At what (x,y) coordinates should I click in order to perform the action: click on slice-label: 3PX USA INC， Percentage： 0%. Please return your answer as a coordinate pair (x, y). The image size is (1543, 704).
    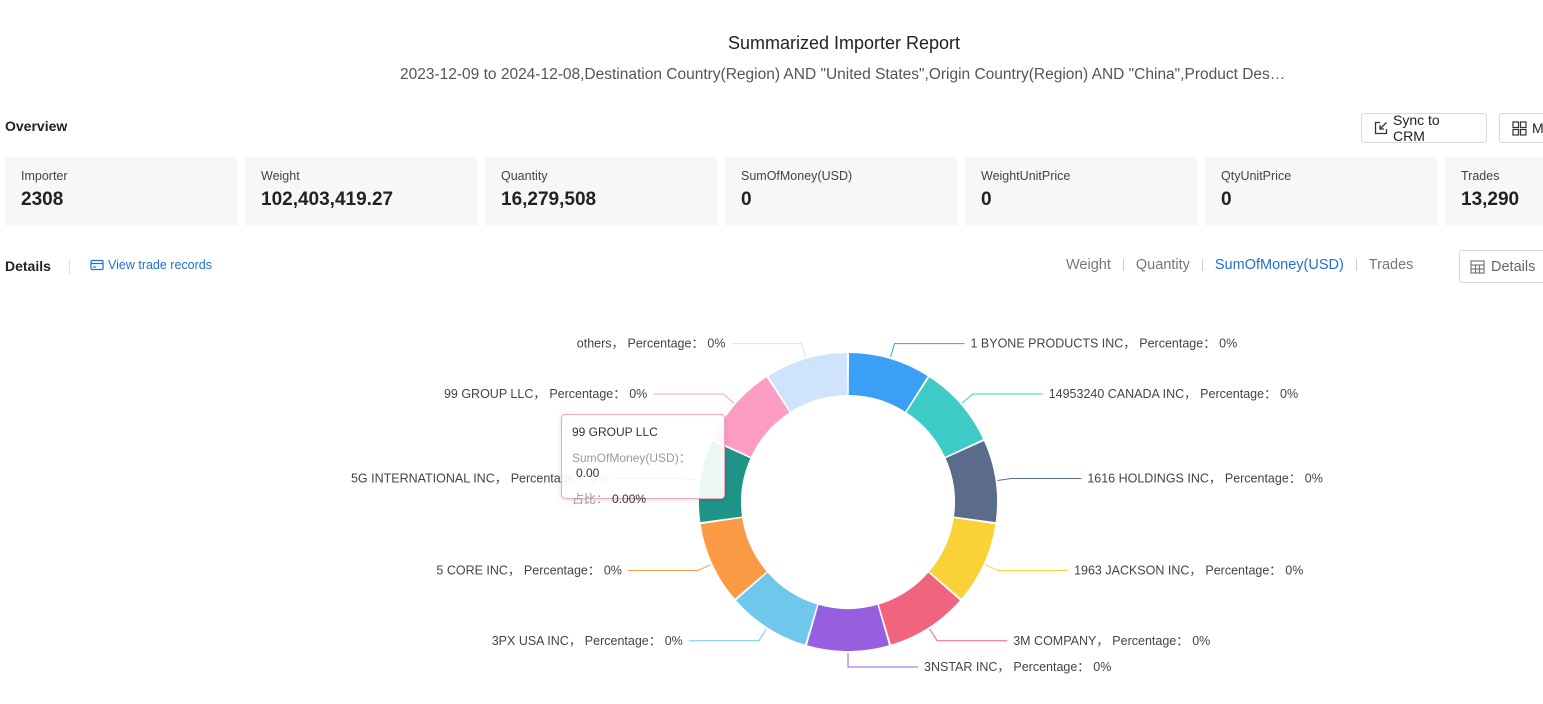
    Looking at the image, I should click on (587, 641).